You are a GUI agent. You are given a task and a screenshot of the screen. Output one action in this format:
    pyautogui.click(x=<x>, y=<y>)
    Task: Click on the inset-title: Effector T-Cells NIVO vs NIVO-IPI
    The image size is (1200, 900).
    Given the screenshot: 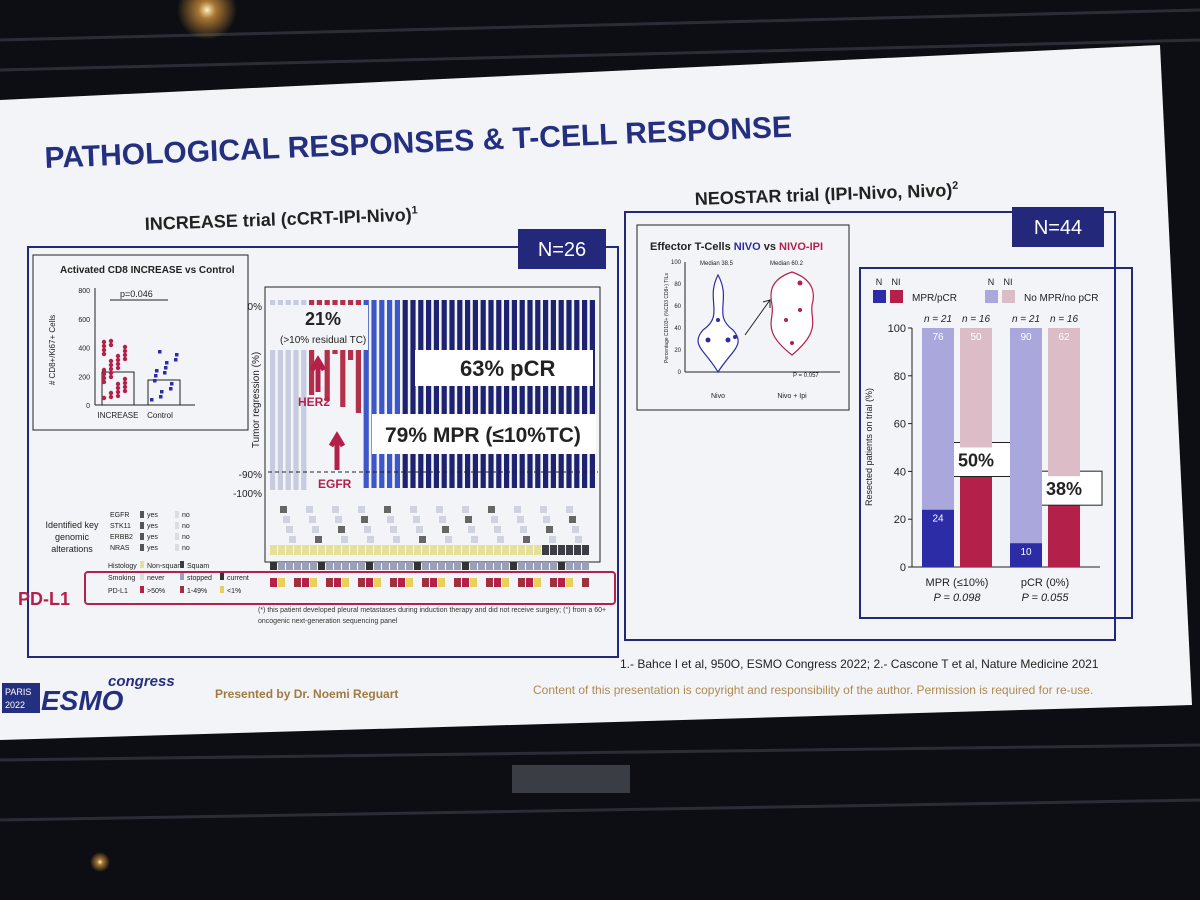 What is the action you would take?
    pyautogui.click(x=736, y=247)
    